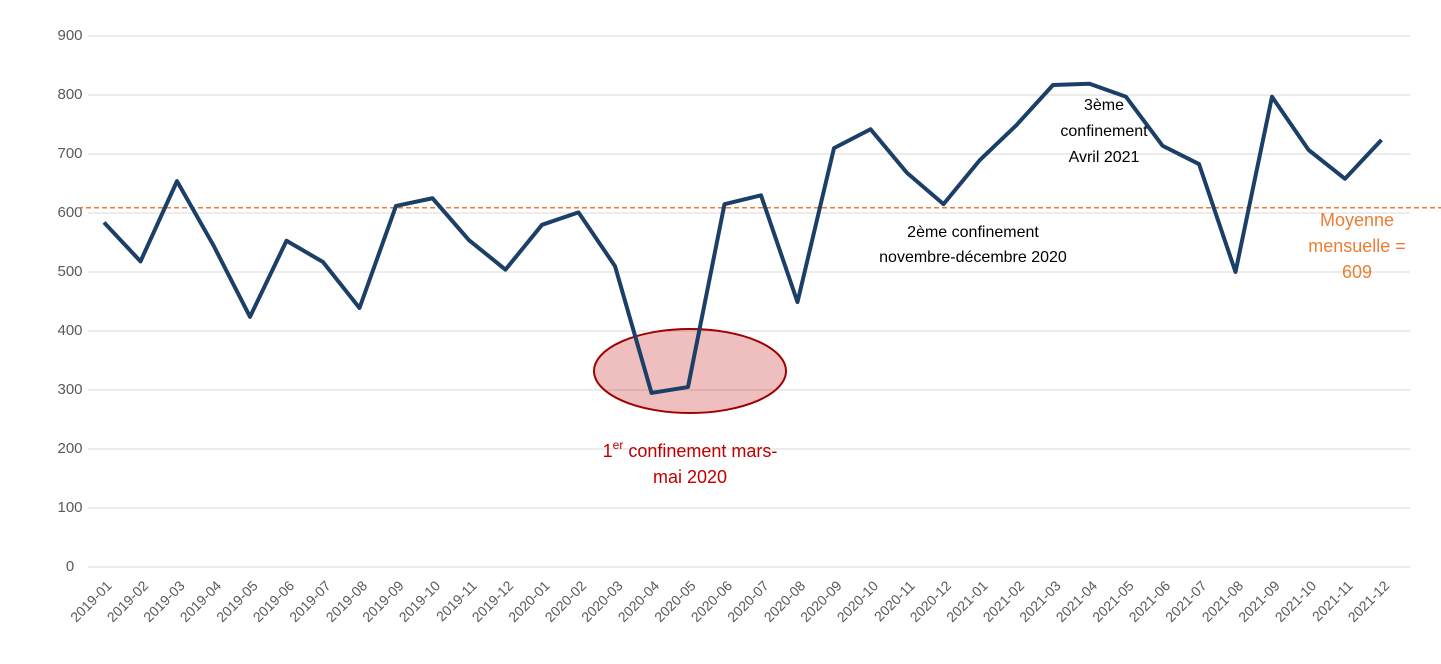 Image resolution: width=1441 pixels, height=664 pixels. I want to click on third-annotation: Avril 2021, so click(1104, 157).